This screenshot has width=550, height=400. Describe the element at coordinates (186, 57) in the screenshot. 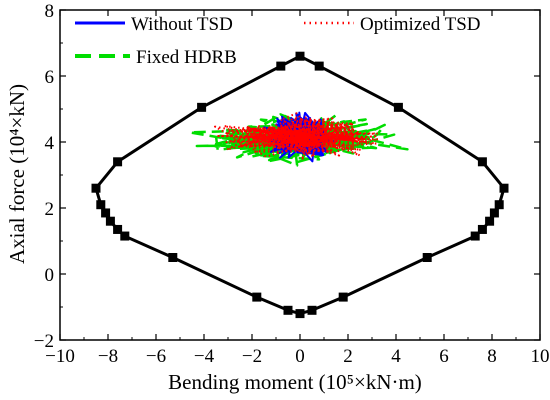

I see `legend-label-fixed-hdrb: Fixed HDRB` at that location.